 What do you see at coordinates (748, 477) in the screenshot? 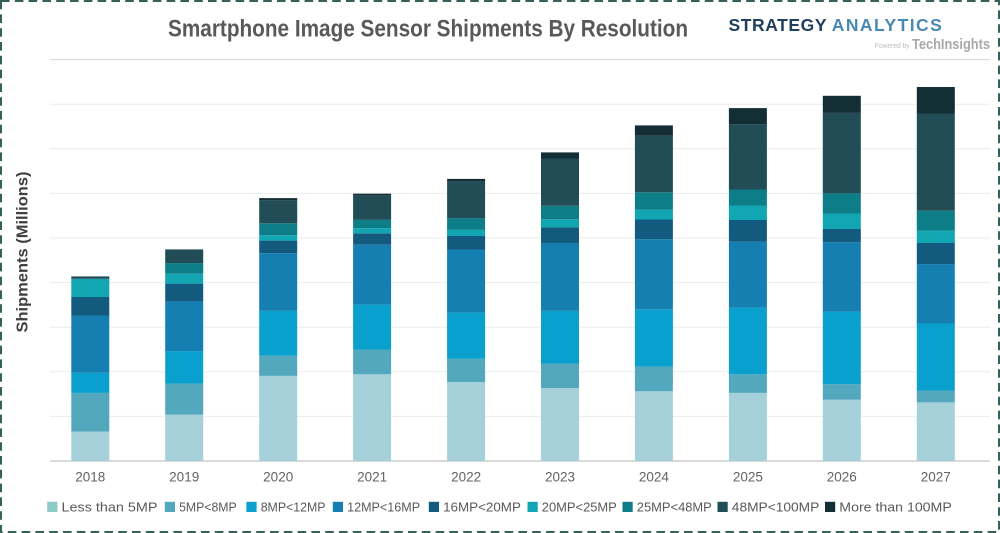
I see `svg-text: 2025` at bounding box center [748, 477].